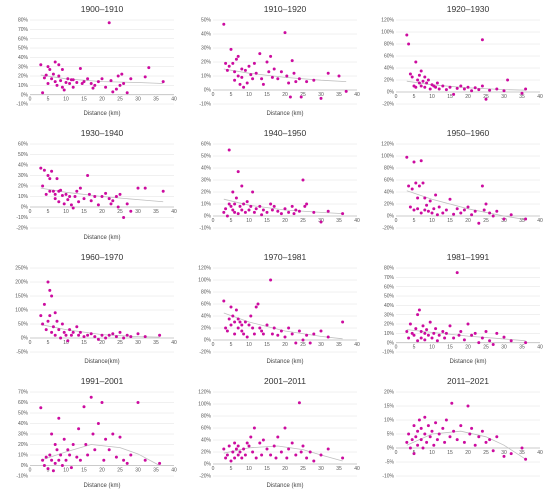 The height and width of the screenshot is (496, 550). Describe the element at coordinates (23, 393) in the screenshot. I see `y-tick-label: 70%` at that location.